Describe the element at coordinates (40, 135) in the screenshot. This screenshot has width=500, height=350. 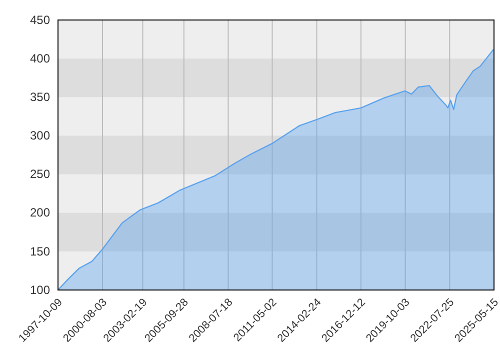
I see `y-tick-label: 300` at that location.